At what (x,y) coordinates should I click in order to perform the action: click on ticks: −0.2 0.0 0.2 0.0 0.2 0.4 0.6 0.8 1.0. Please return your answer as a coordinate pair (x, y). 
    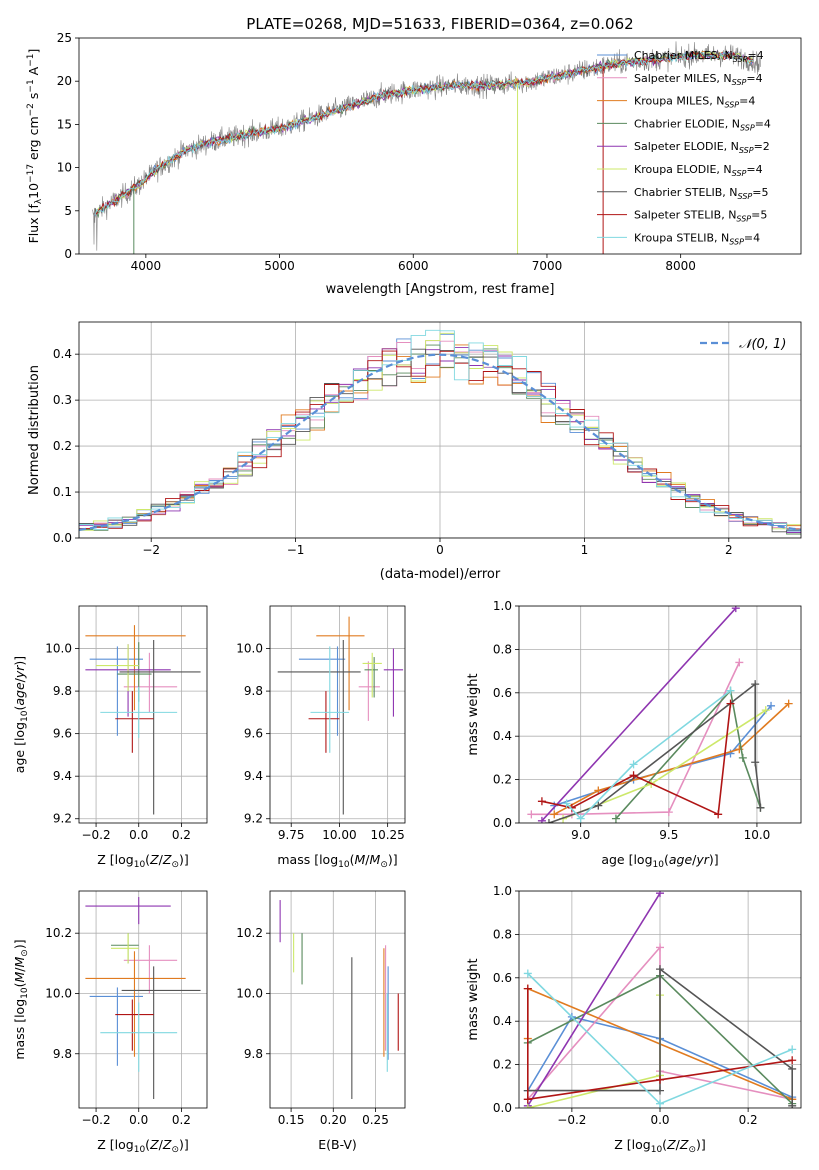
    Looking at the image, I should click on (625, 1005).